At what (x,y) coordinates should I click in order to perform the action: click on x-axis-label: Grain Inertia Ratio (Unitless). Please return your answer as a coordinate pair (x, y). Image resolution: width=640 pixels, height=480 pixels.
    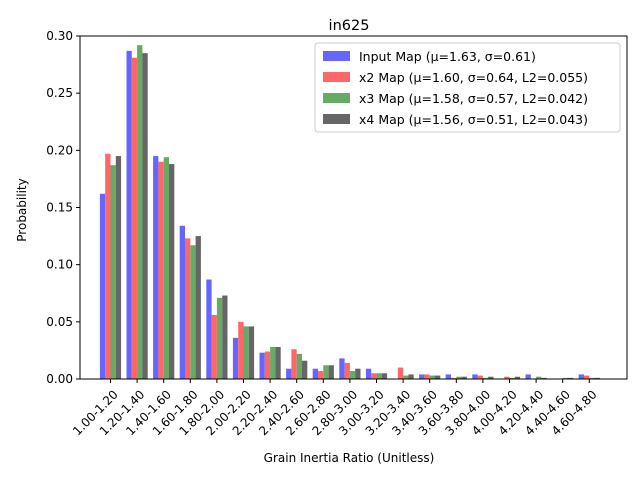
    Looking at the image, I should click on (349, 458).